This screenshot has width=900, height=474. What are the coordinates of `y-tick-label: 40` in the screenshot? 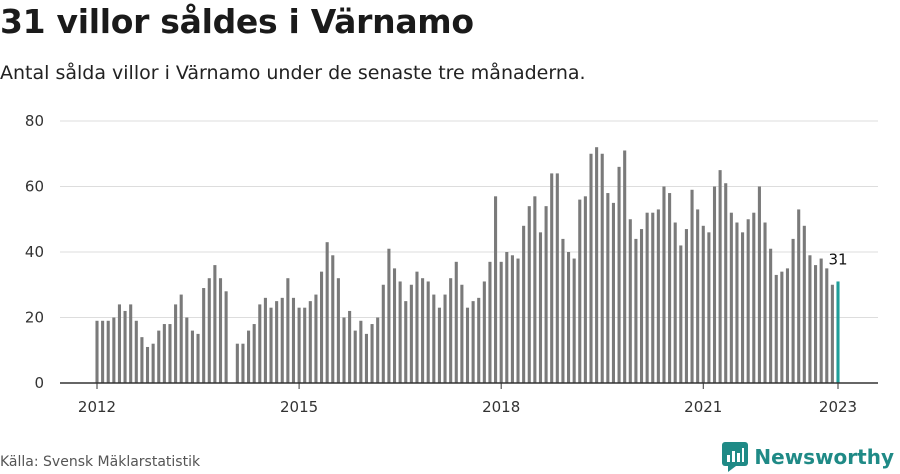 It's located at (34, 252).